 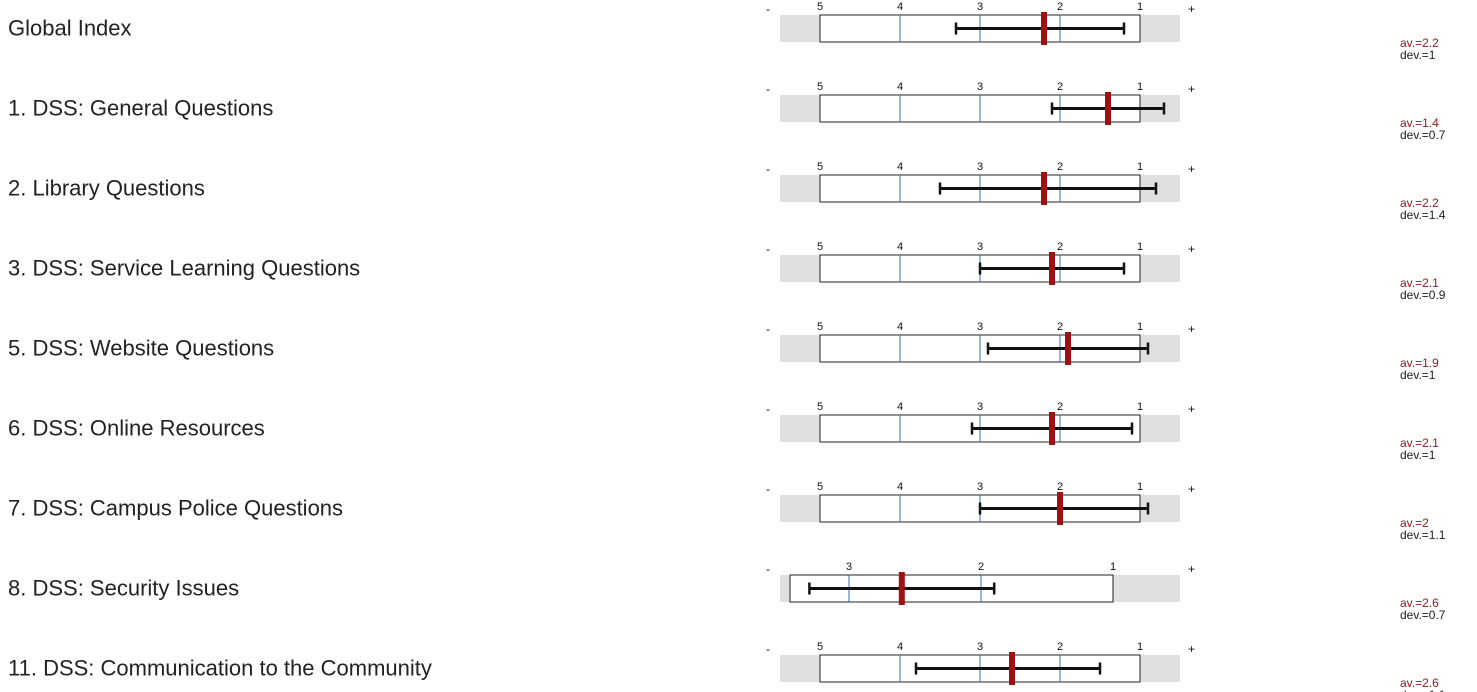 I want to click on row-label: 1. DSS: General Questions, so click(x=140, y=108).